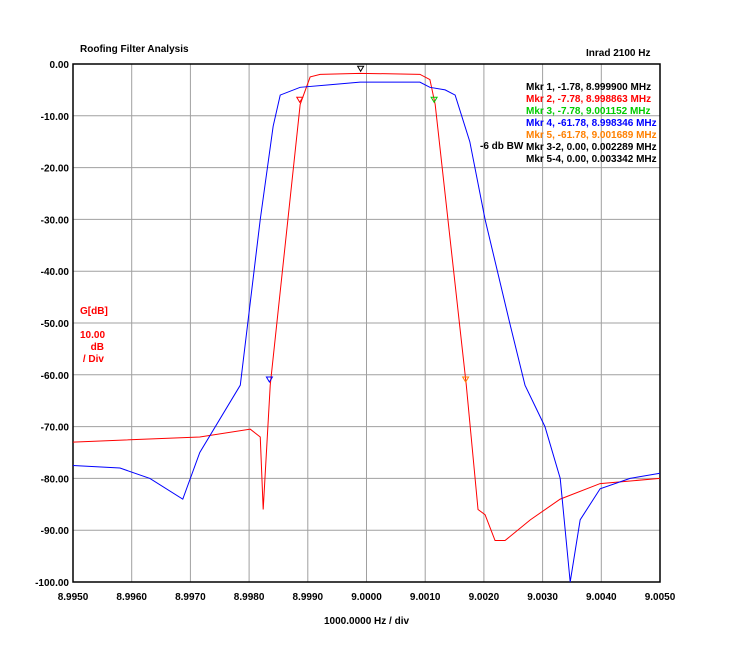  I want to click on x-tick-label: 8.9990, so click(308, 597).